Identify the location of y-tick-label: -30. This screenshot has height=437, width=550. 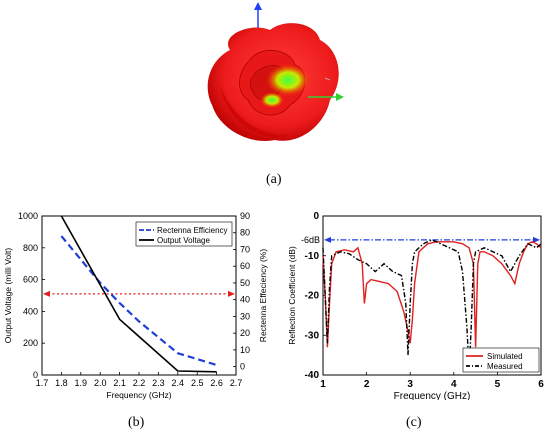
(312, 335).